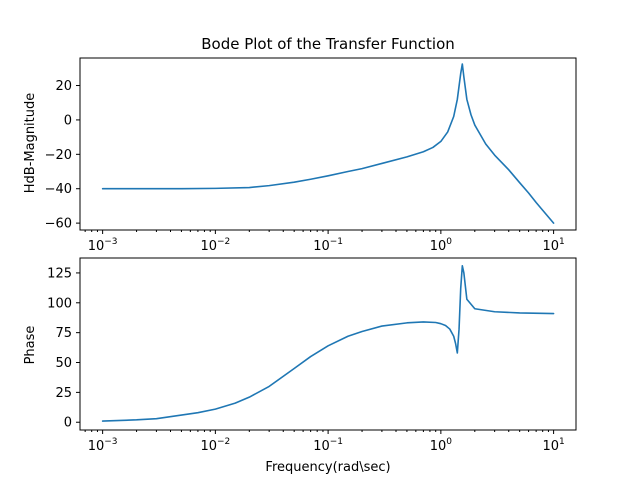 This screenshot has height=480, width=640. I want to click on magnitude-x-tick-label: 10⁻³, so click(103, 245).